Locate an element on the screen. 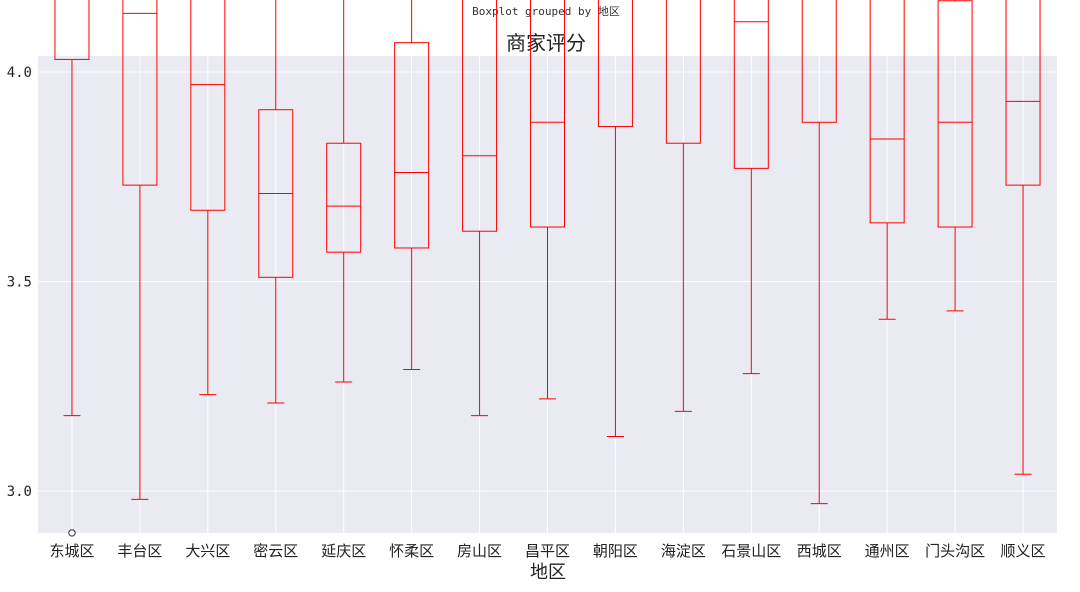 This screenshot has width=1080, height=592. x-tick-label: 西城区 is located at coordinates (819, 551).